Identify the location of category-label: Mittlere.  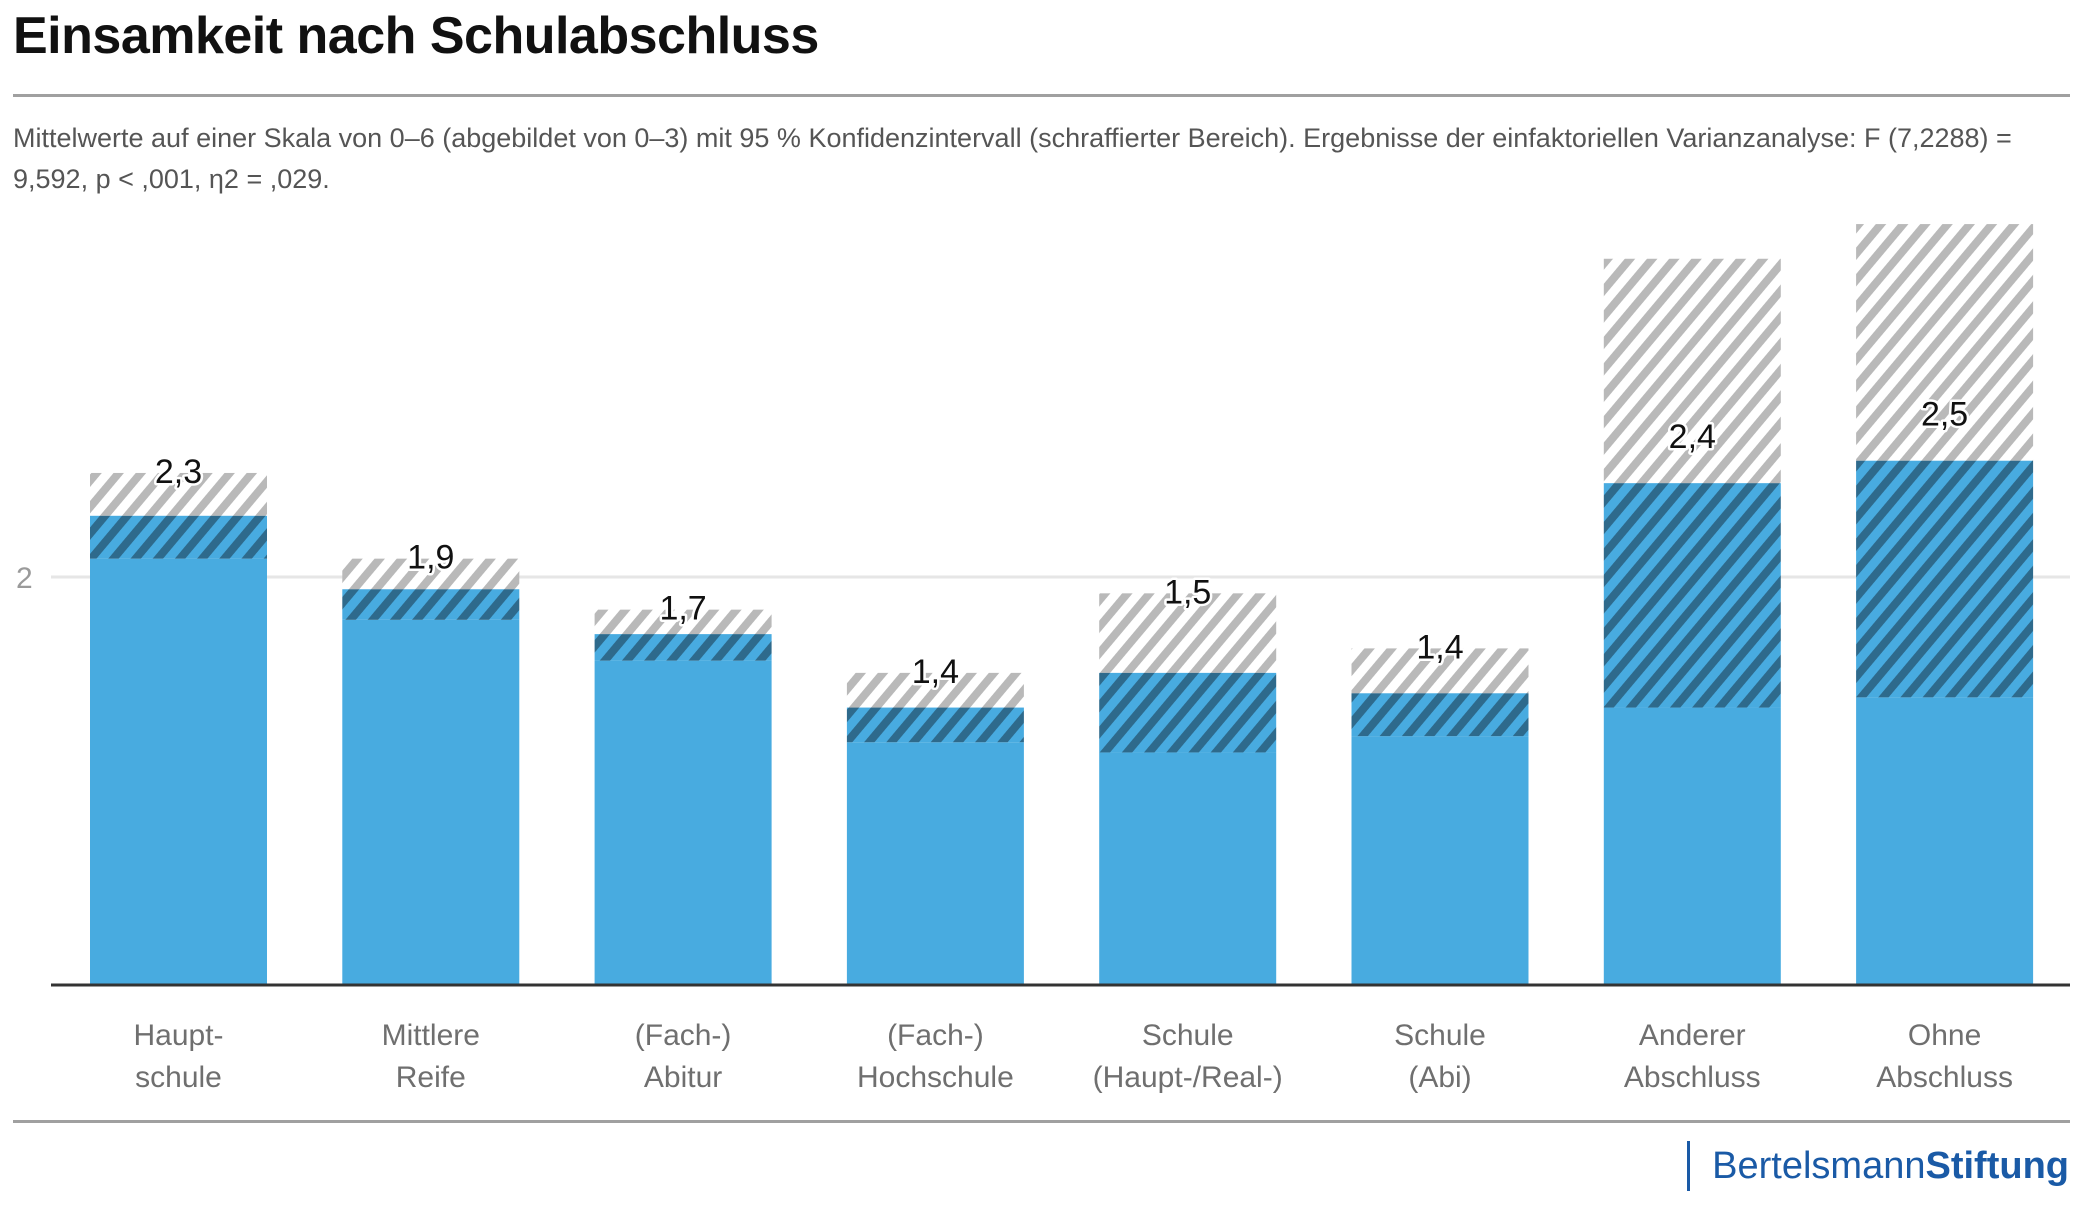
(431, 1035).